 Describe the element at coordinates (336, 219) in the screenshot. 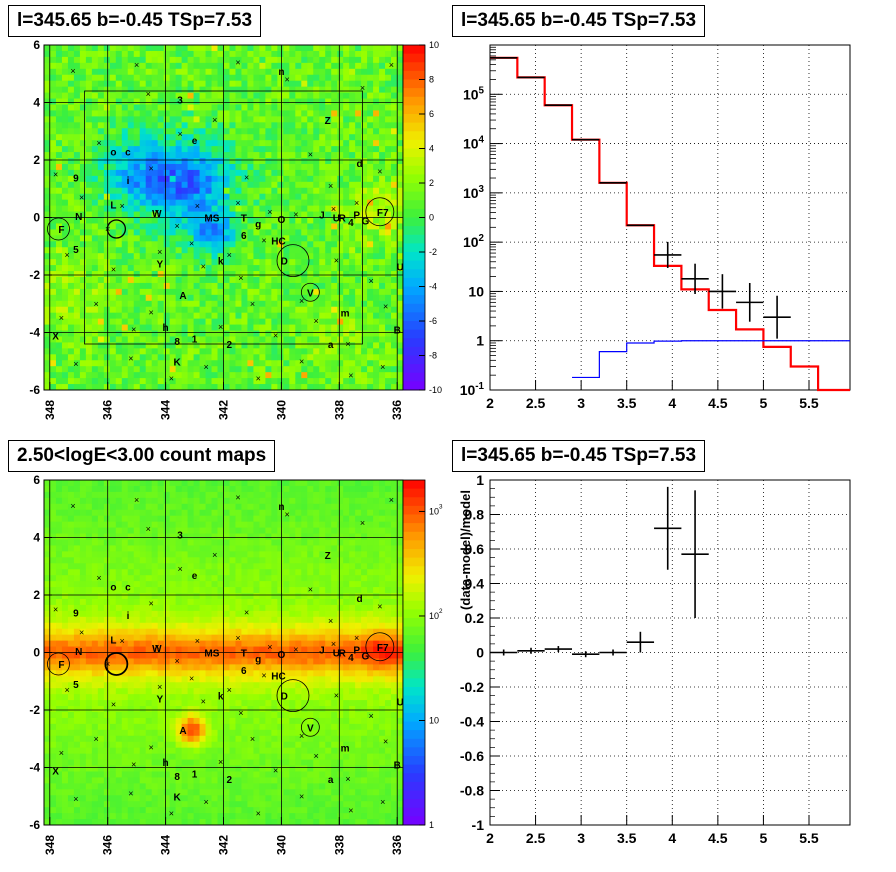

I see `source-label: U` at that location.